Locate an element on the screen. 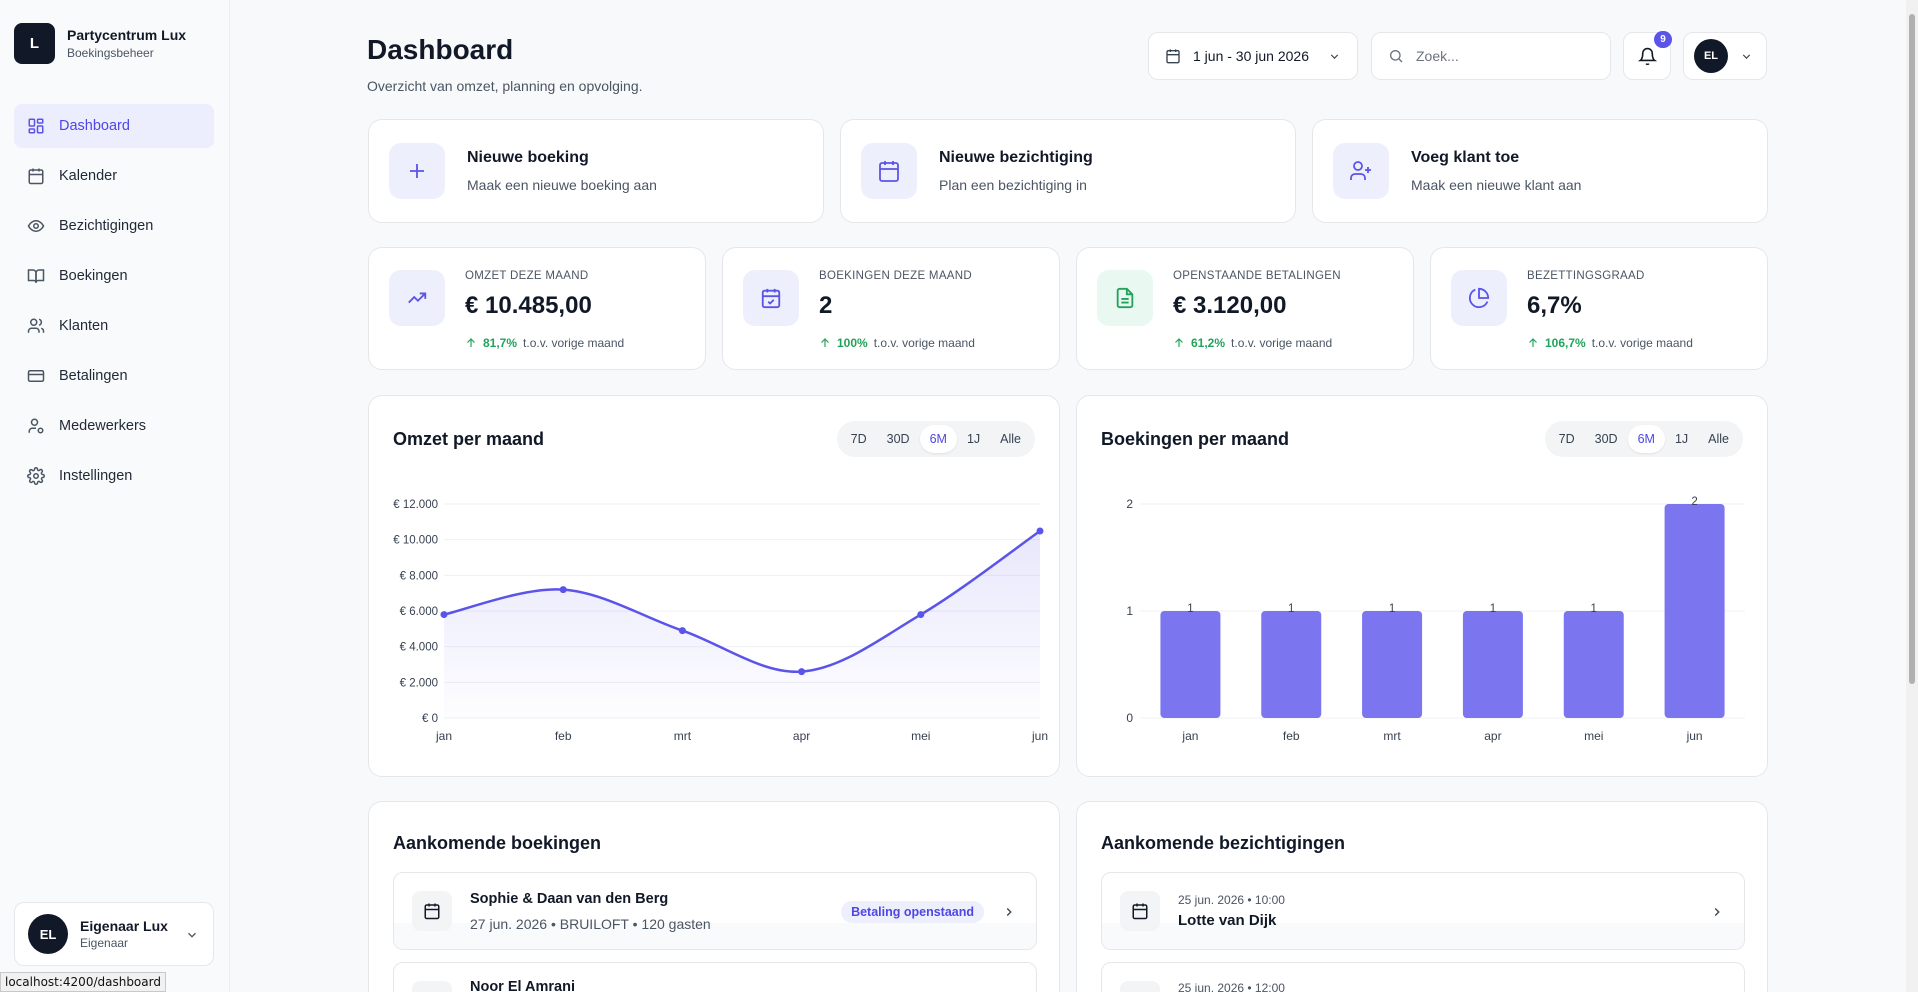 The image size is (1918, 992). viewing-list-item: 25 jun. 2026 • 12:00 is located at coordinates (1423, 977).